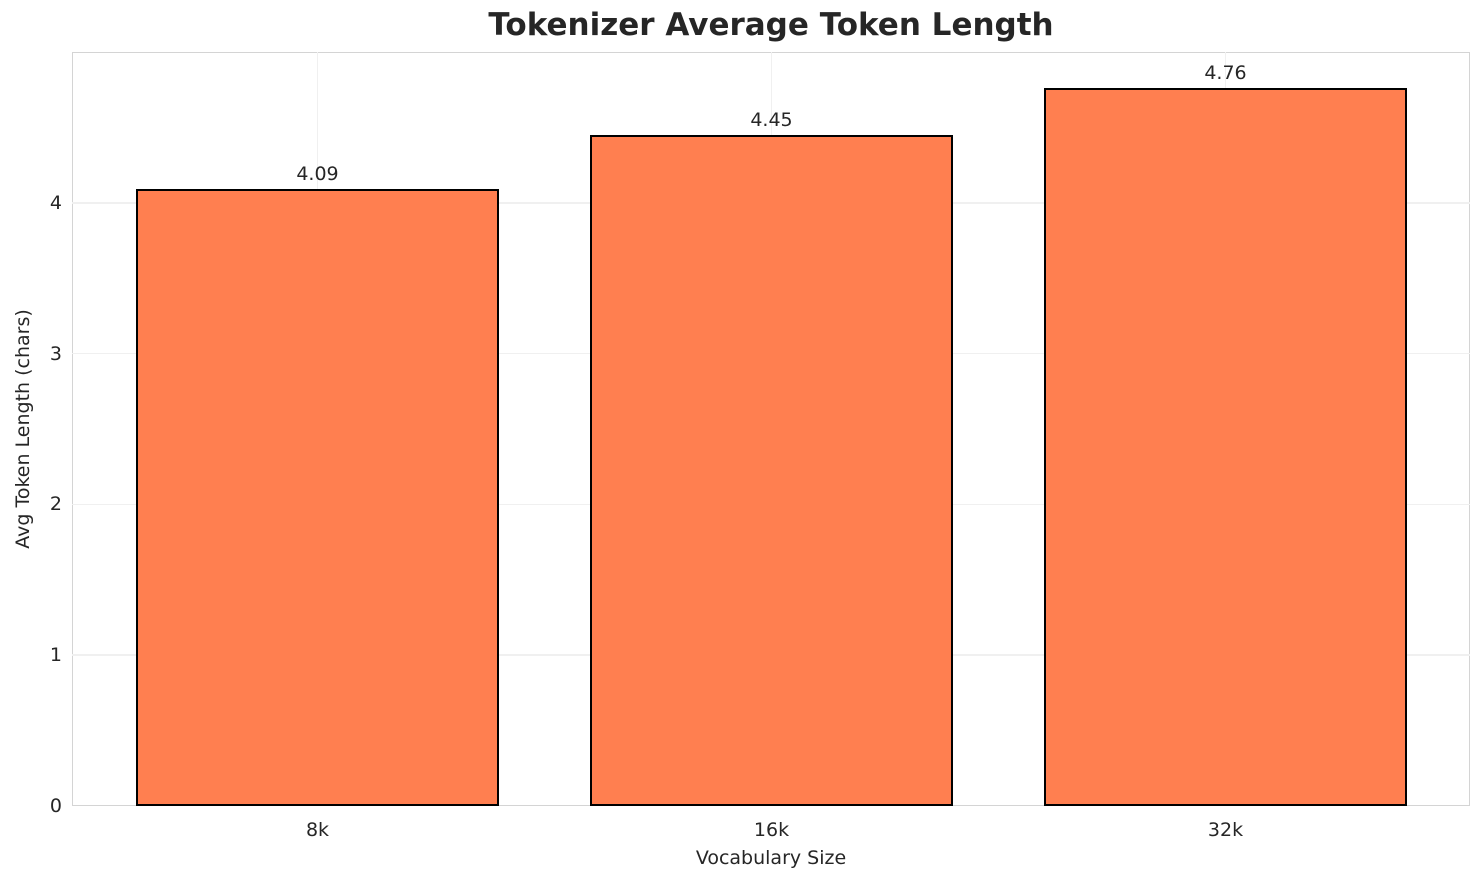 The width and height of the screenshot is (1483, 885). Describe the element at coordinates (1225, 73) in the screenshot. I see `bar-value-label-32k: 4.76` at that location.